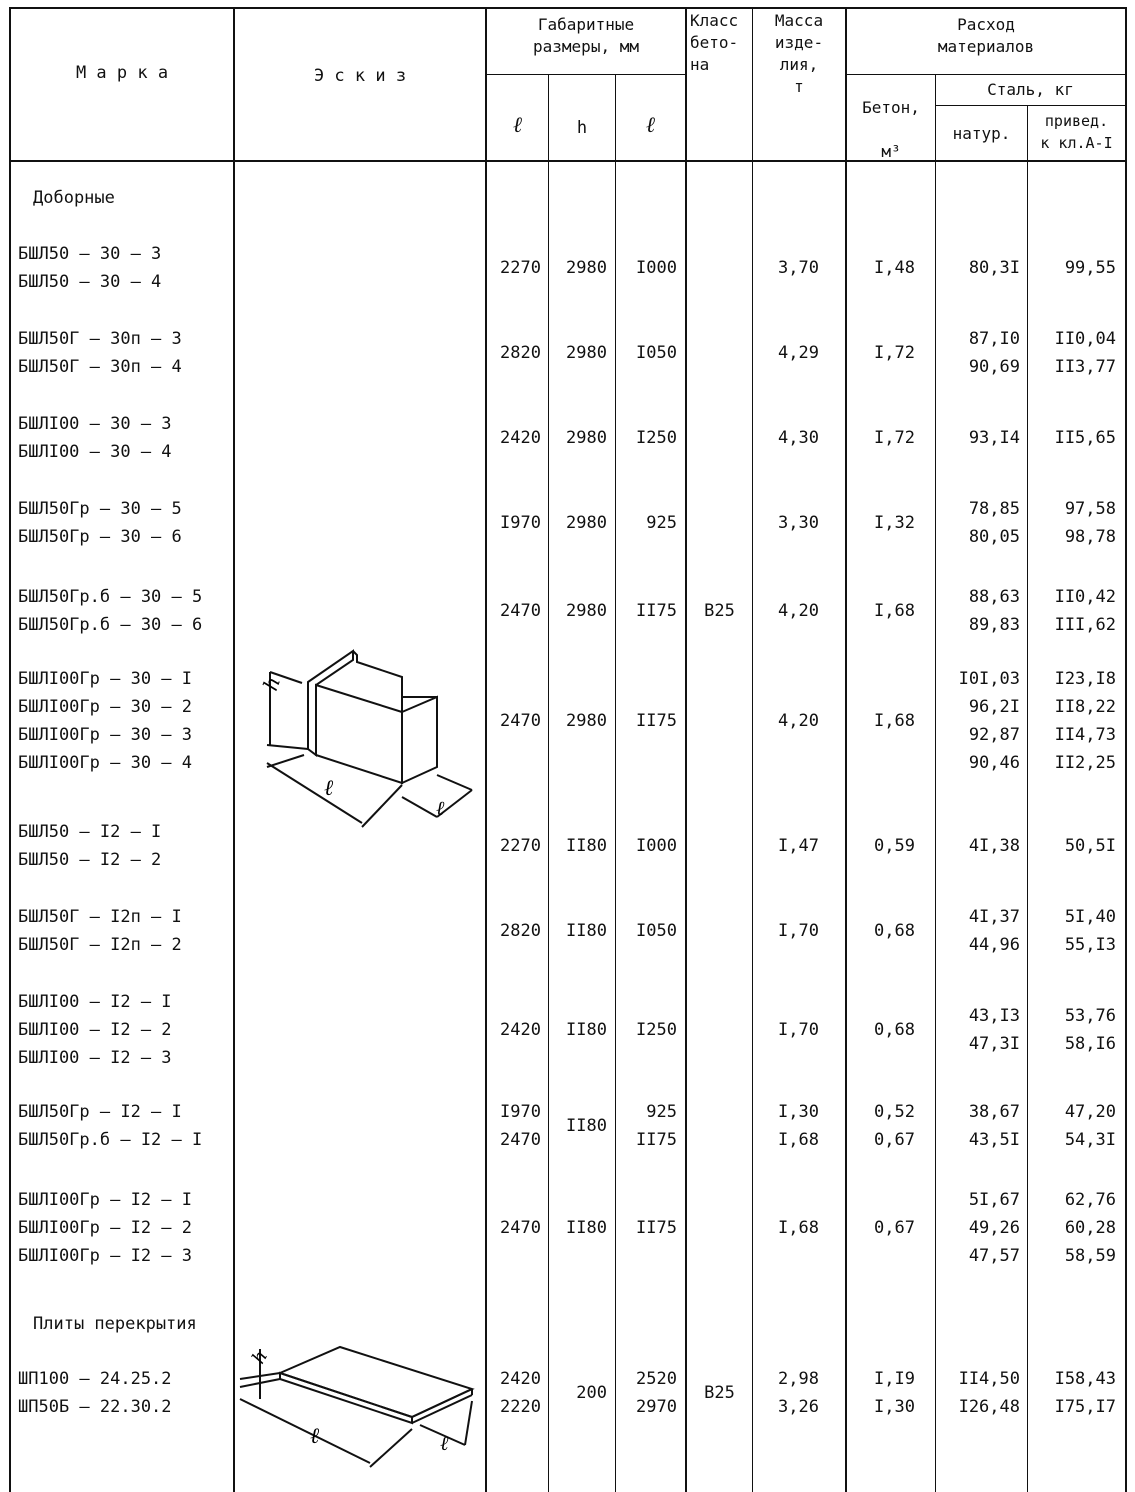  What do you see at coordinates (1090, 509) in the screenshot?
I see `cell-priv: 97,58` at bounding box center [1090, 509].